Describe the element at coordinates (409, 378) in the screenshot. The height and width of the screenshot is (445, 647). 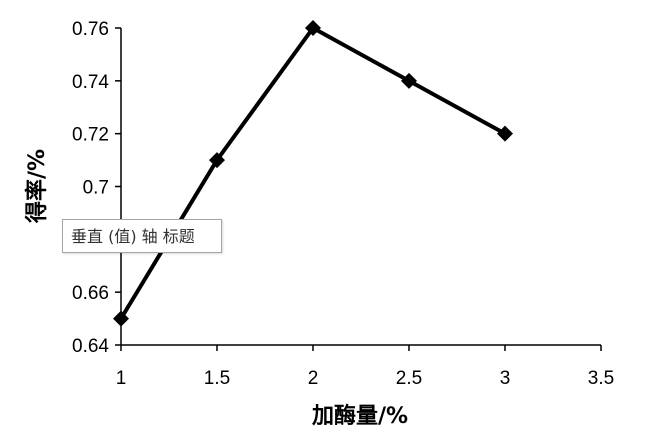
I see `x-tick-label: 2.5` at that location.